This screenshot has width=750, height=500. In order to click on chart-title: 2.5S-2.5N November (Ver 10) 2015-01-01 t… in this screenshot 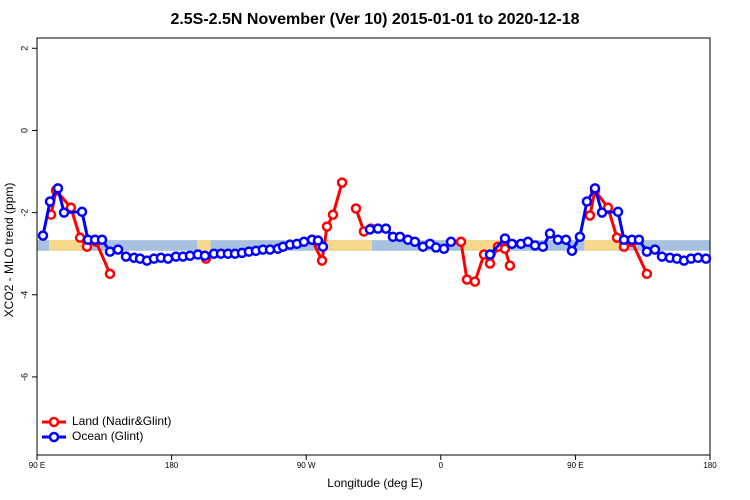, I will do `click(374, 19)`.